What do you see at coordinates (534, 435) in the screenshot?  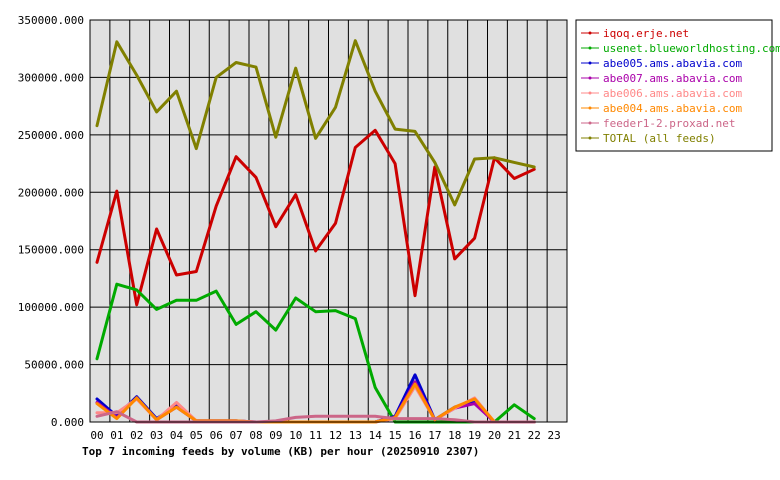 I see `x-tick-label: 22` at bounding box center [534, 435].